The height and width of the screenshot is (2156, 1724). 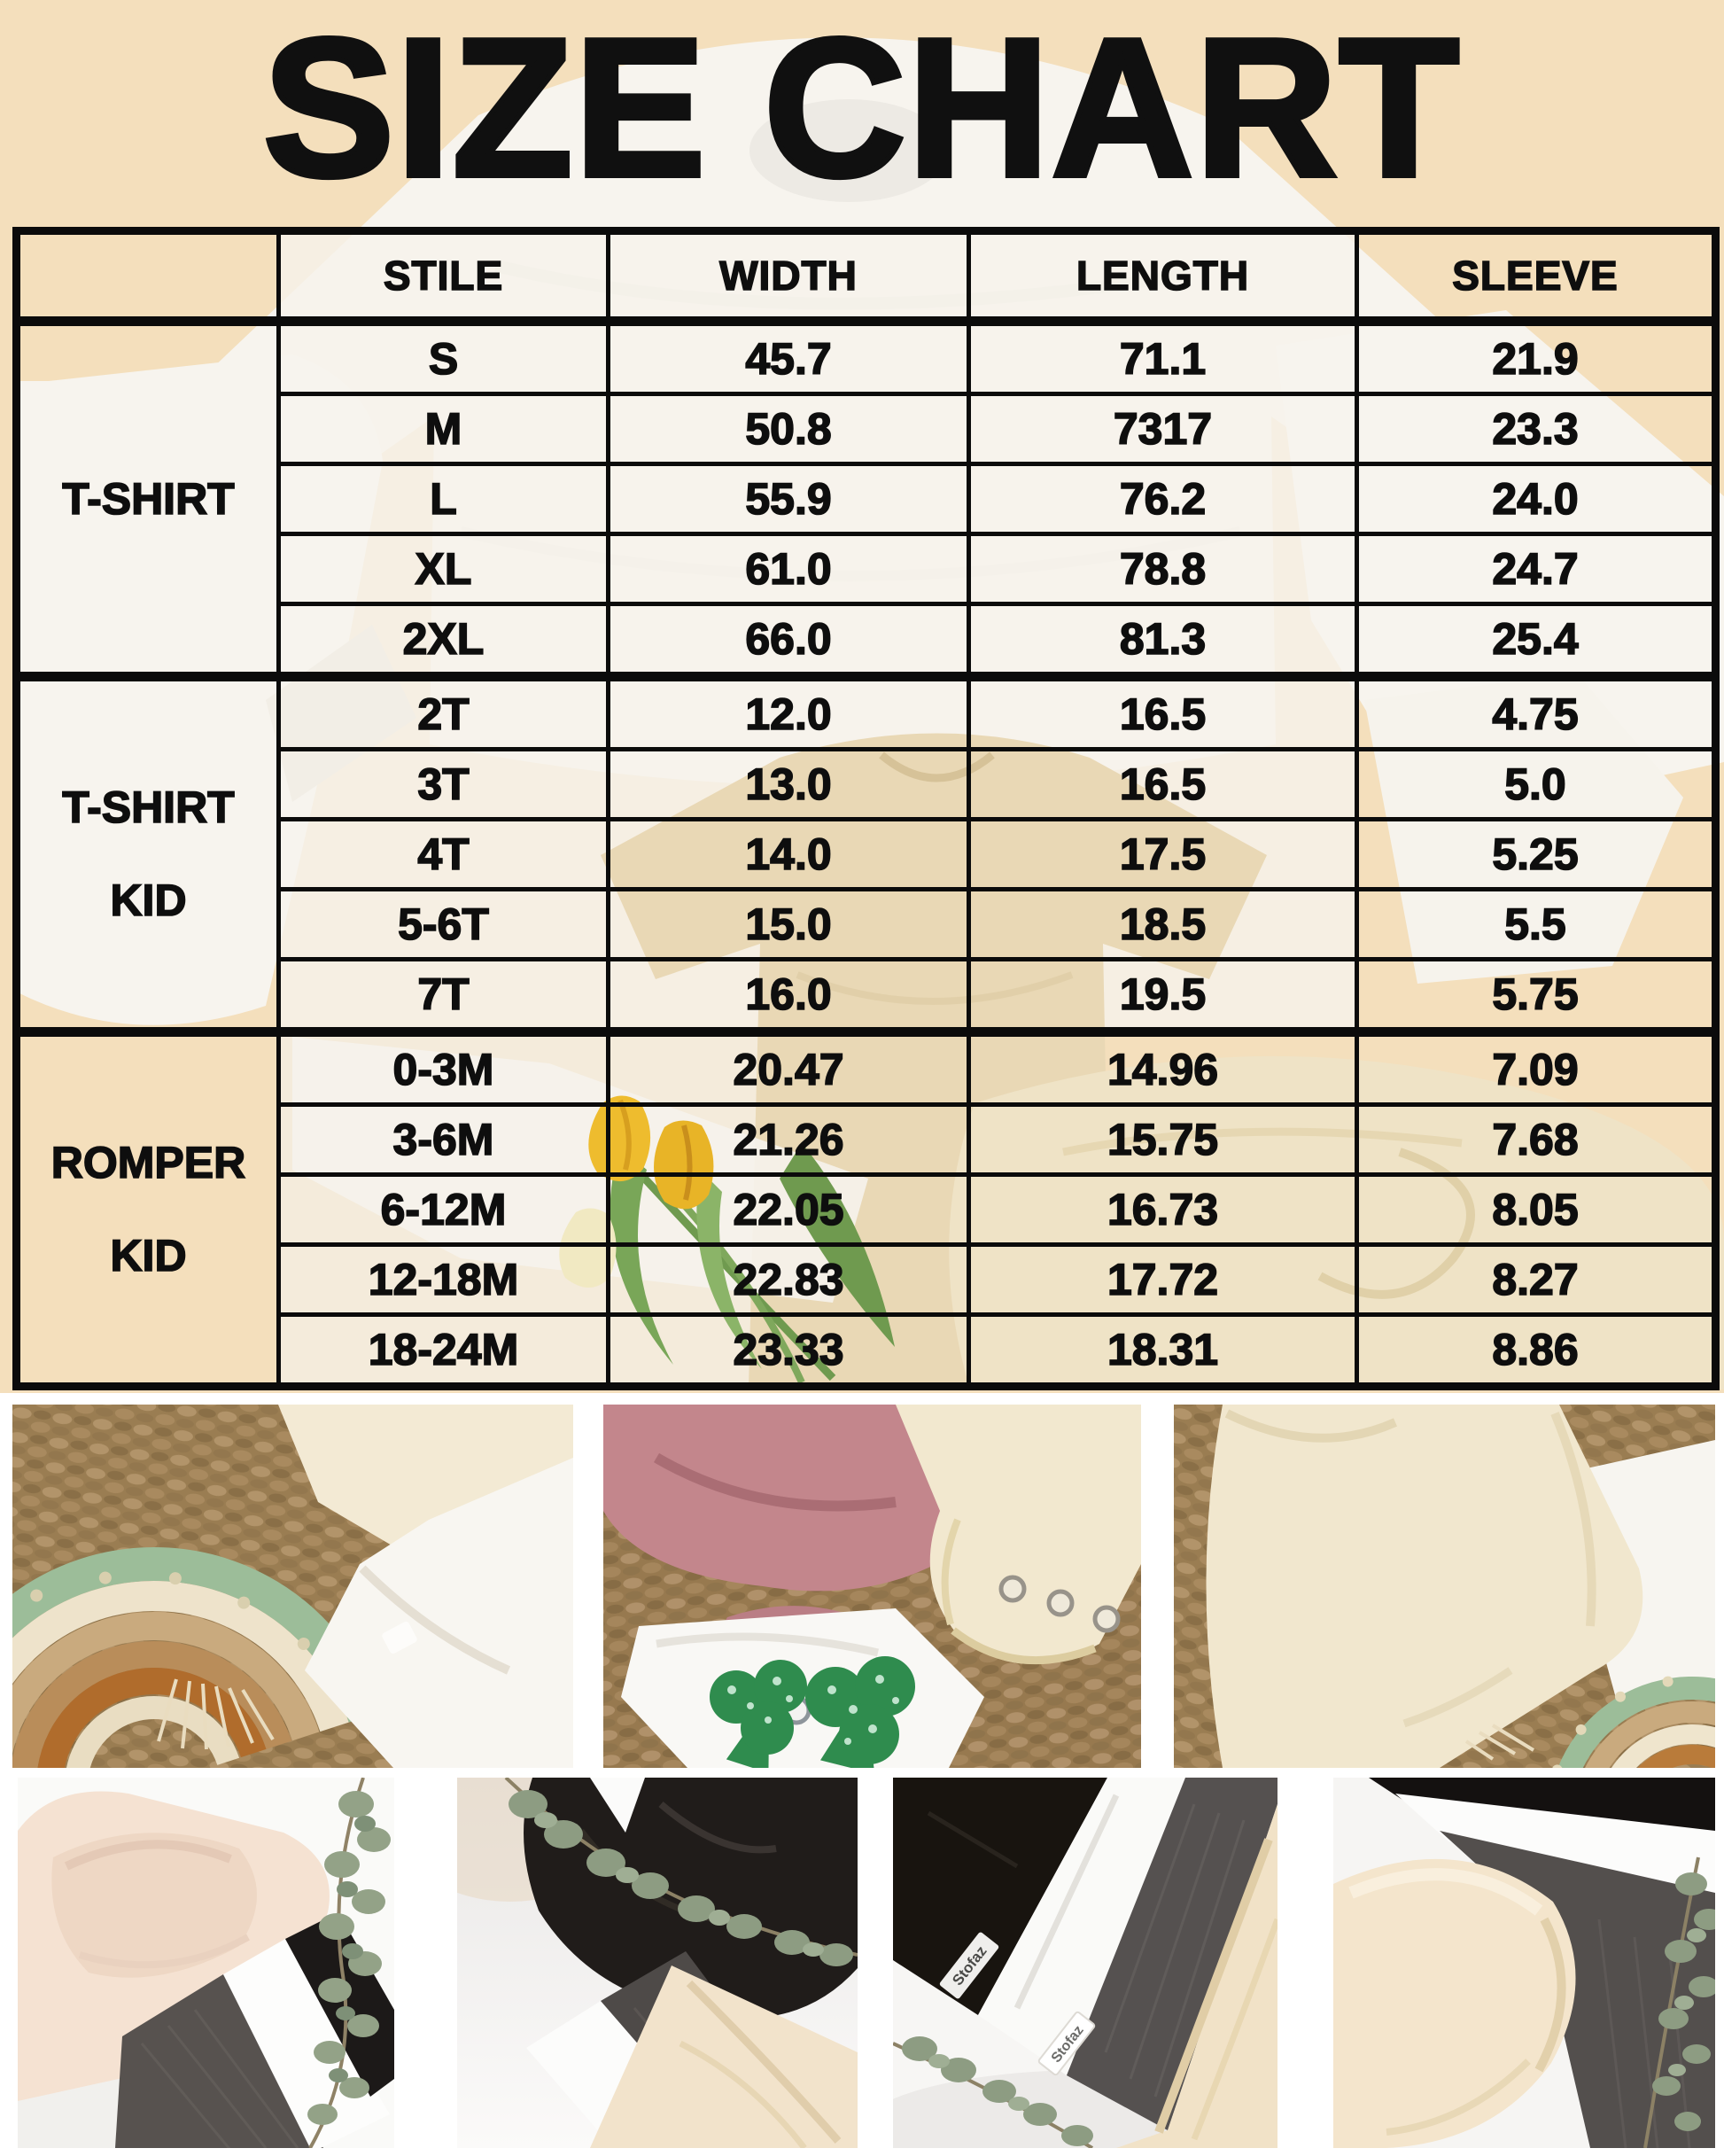 I want to click on header-length: LENGTH, so click(x=1163, y=277).